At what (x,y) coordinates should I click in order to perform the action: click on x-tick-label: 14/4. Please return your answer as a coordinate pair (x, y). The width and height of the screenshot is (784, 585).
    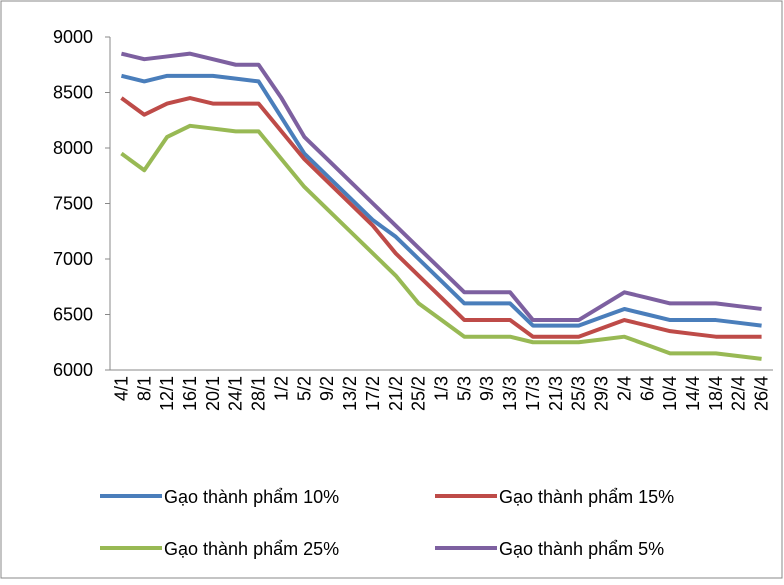
    Looking at the image, I should click on (693, 393).